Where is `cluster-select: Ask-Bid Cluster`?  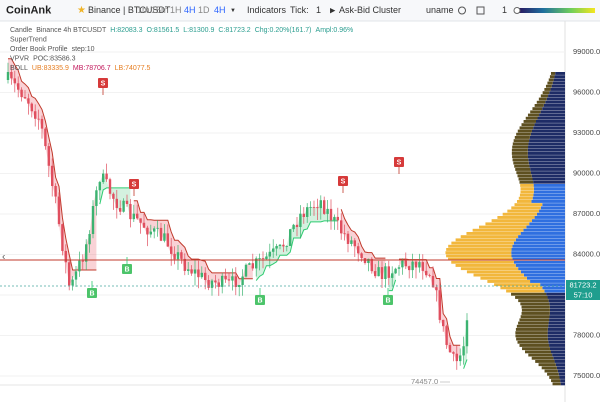
cluster-select: Ask-Bid Cluster is located at coordinates (370, 10).